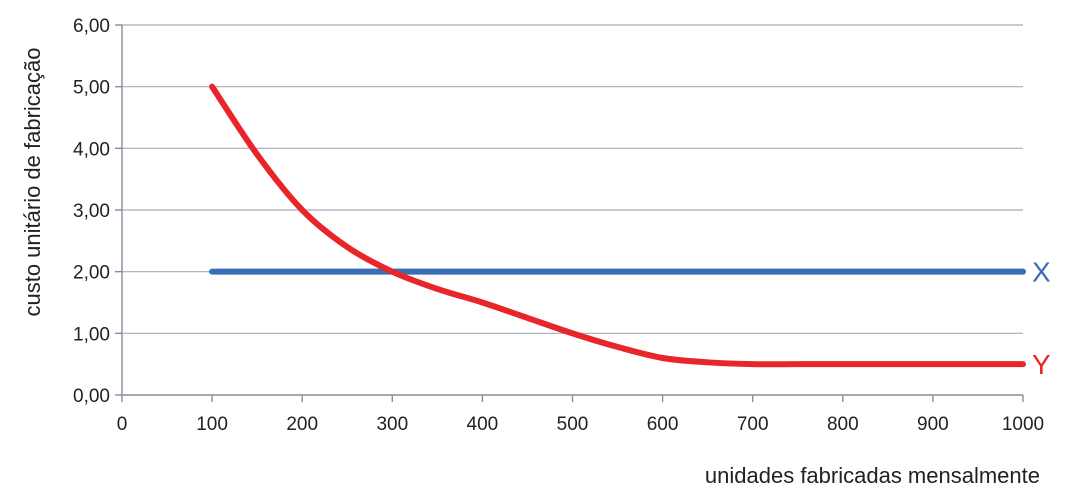  I want to click on y-tick-label: 5,00, so click(91, 88).